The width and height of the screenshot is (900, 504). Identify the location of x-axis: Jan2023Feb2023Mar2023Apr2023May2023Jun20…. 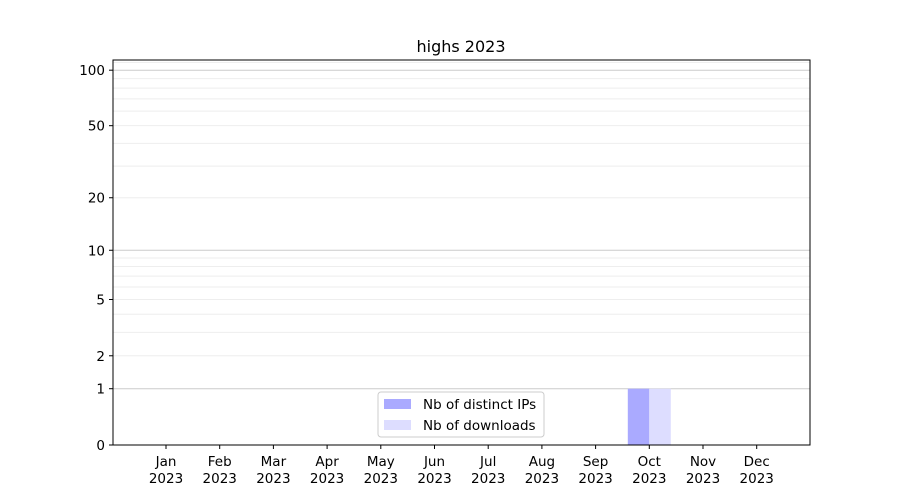
(461, 466).